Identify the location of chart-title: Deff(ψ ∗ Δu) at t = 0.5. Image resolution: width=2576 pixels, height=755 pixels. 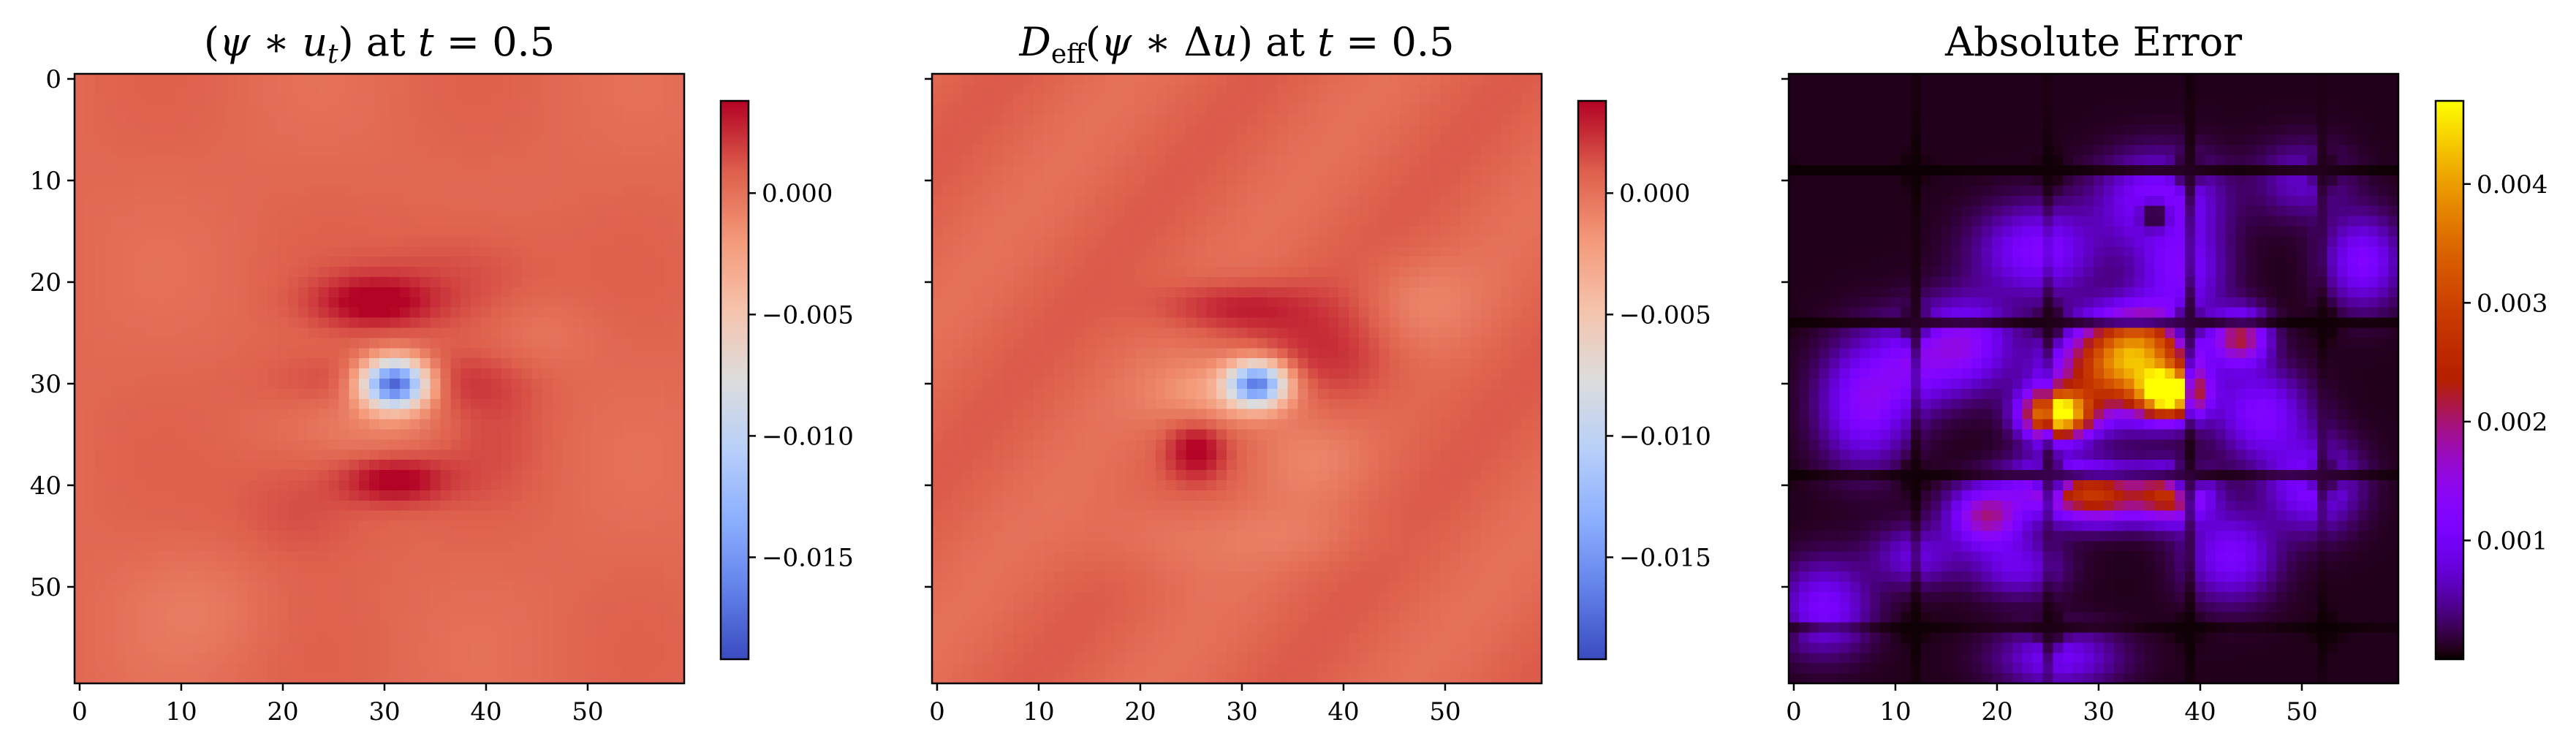
(1237, 44).